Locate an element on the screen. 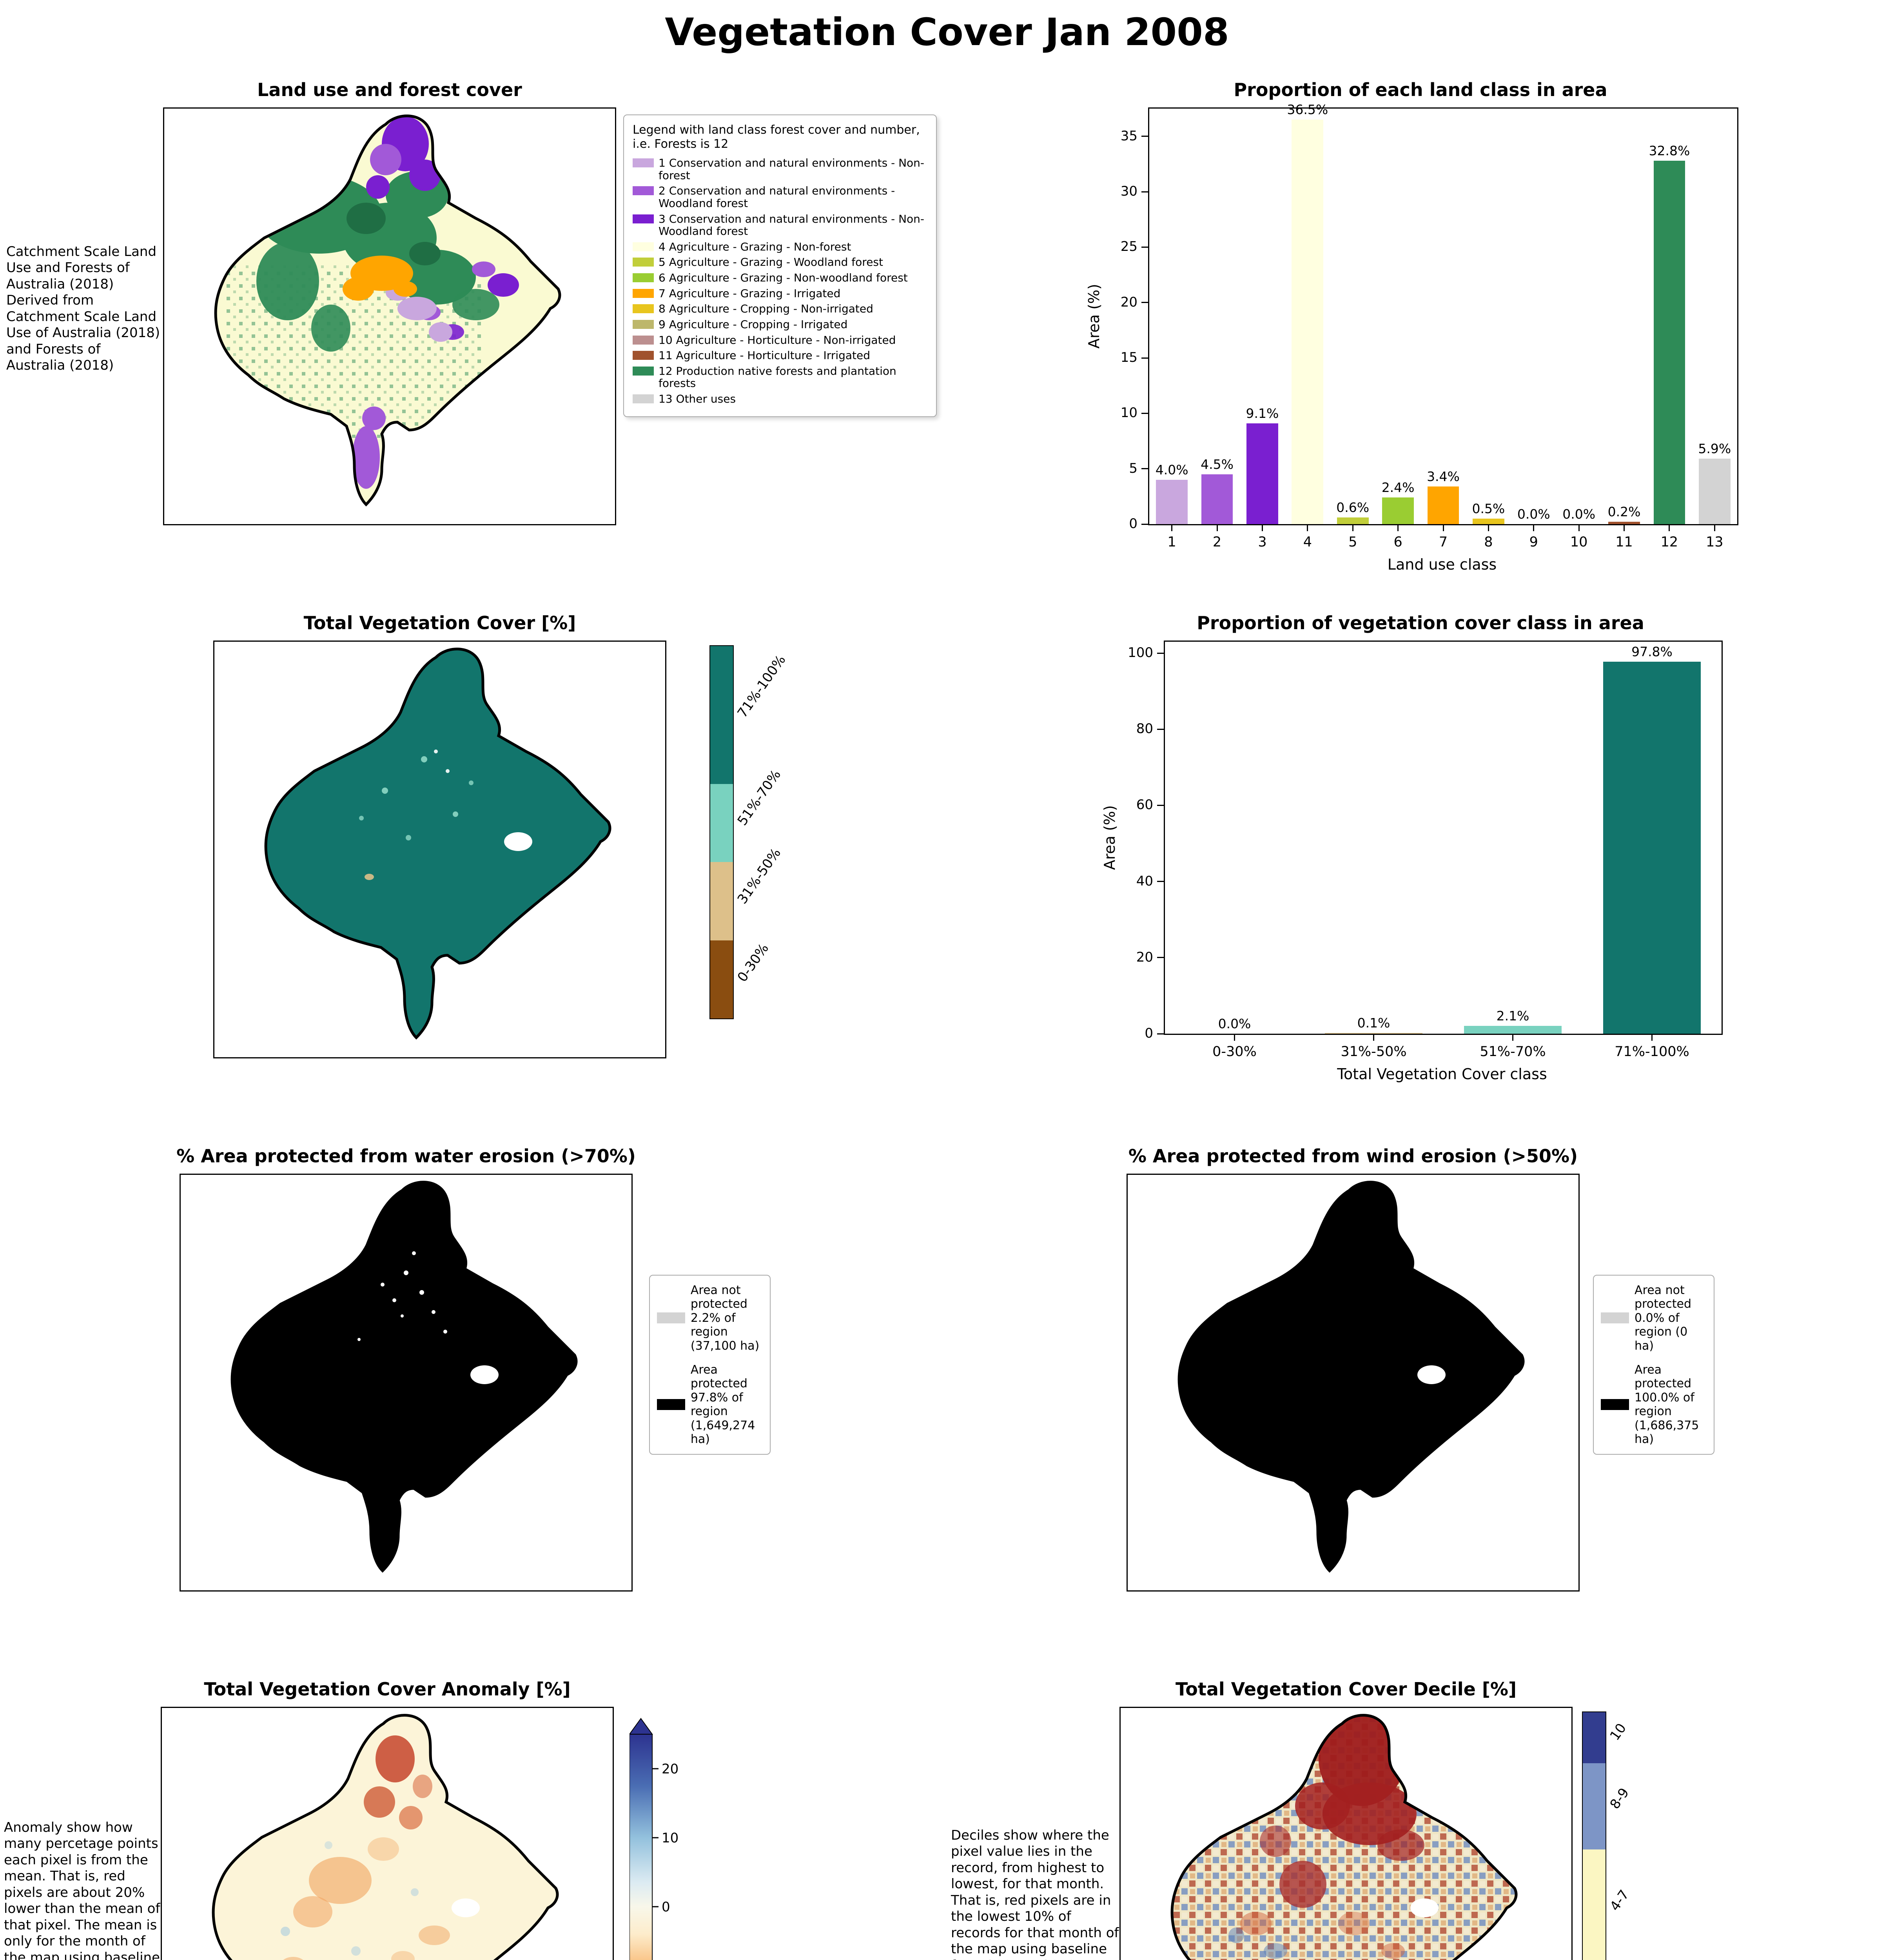  map-water-svg is located at coordinates (404, 1377).